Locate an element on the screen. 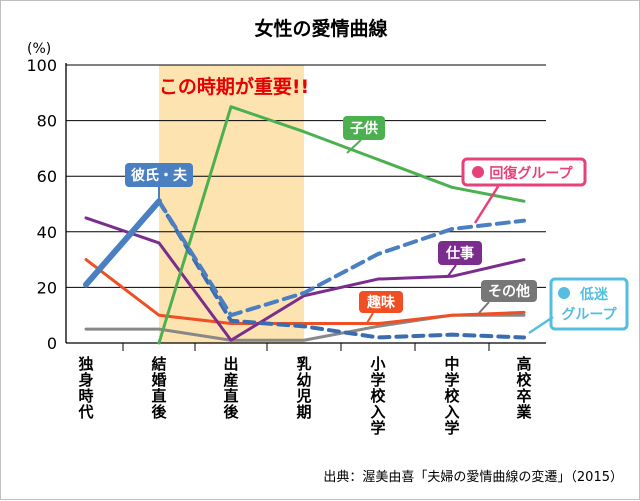 Image resolution: width=640 pixels, height=501 pixels. x-tick-label: 高校卒業 is located at coordinates (523, 388).